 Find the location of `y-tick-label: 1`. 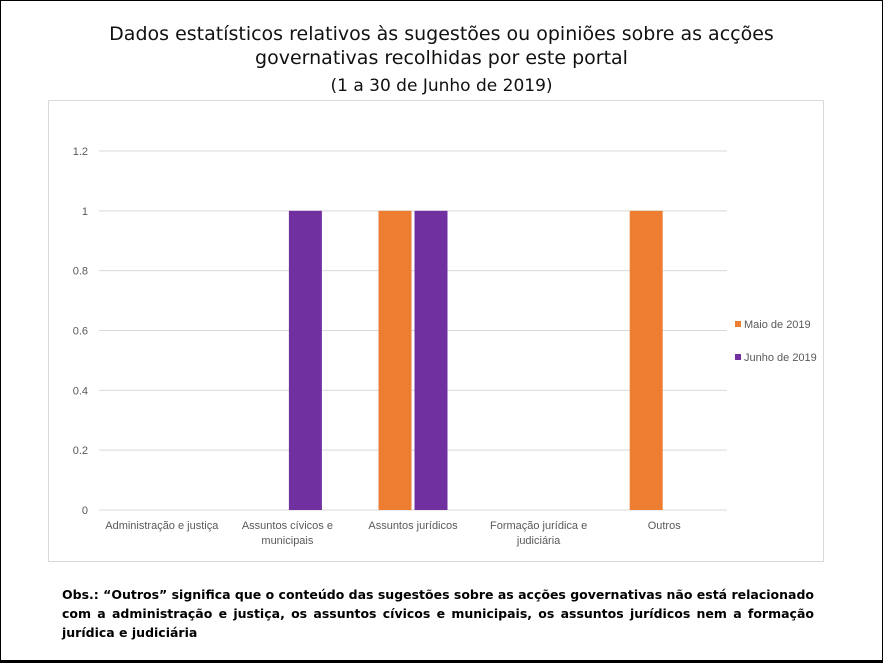

y-tick-label: 1 is located at coordinates (85, 212).